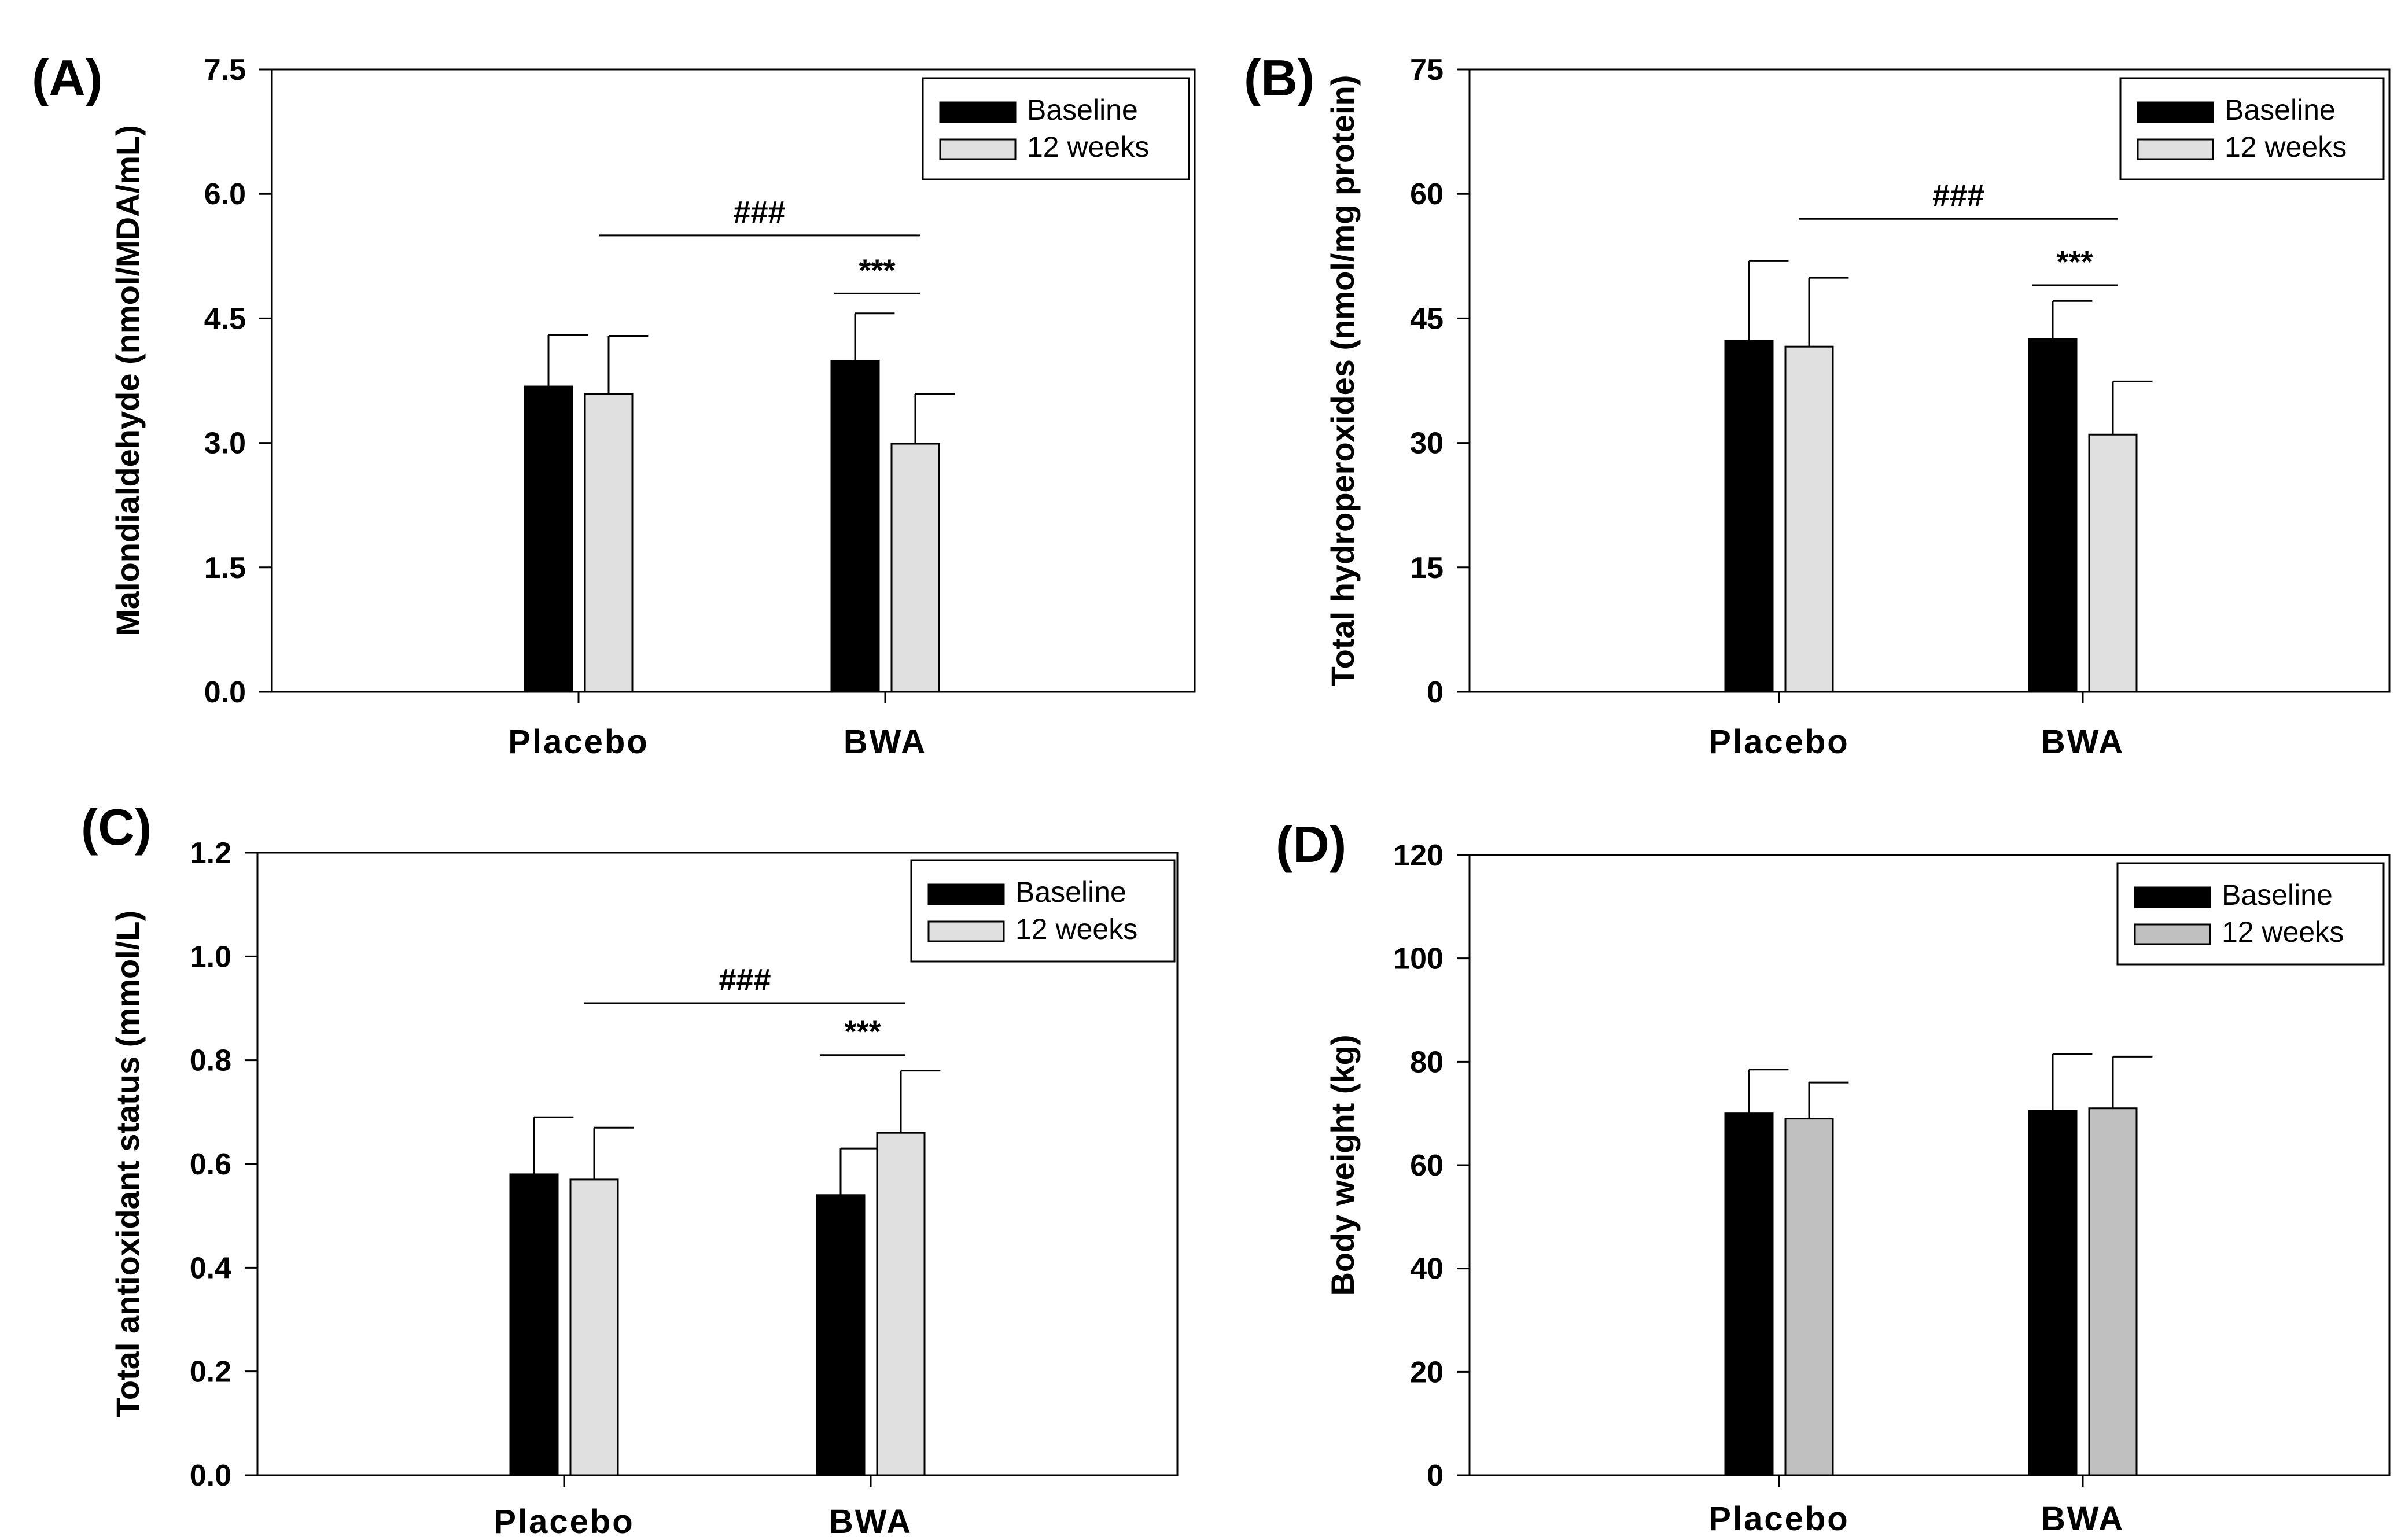 The height and width of the screenshot is (1540, 2401). I want to click on y-tick-label: 45, so click(1426, 319).